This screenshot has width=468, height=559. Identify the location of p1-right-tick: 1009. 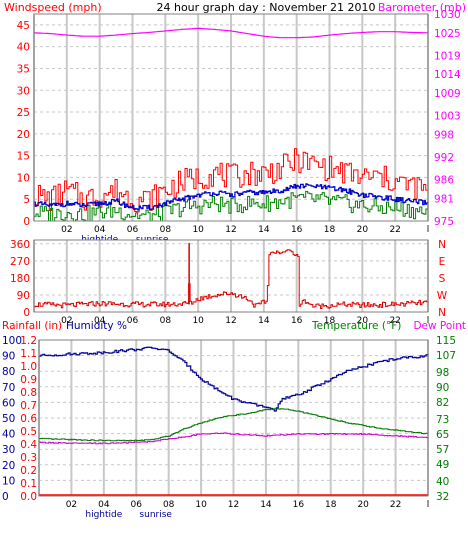
(447, 94).